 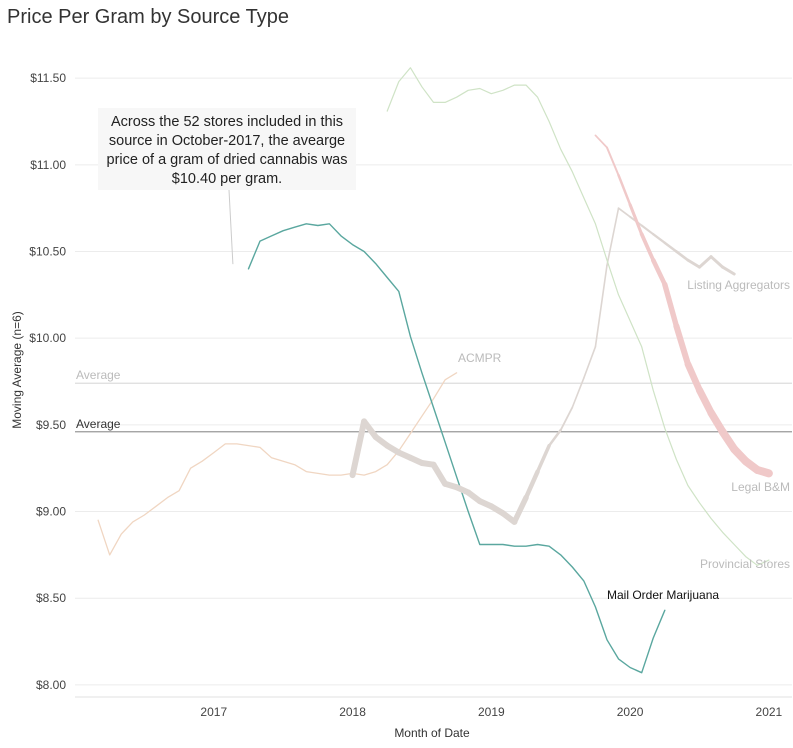 I want to click on y-axis-title: Moving Average (n=6), so click(x=17, y=370).